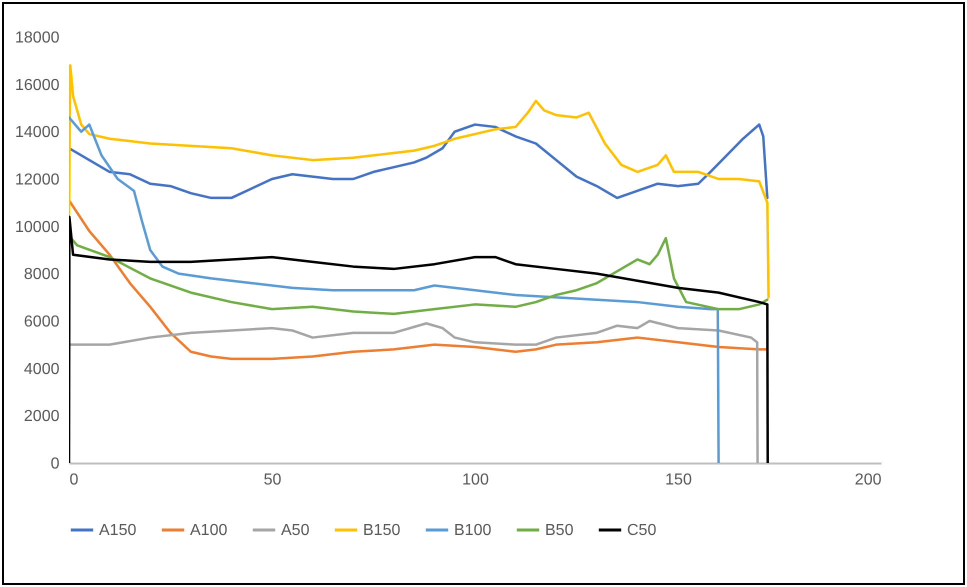 This screenshot has width=967, height=587. I want to click on legend-label: B50, so click(559, 530).